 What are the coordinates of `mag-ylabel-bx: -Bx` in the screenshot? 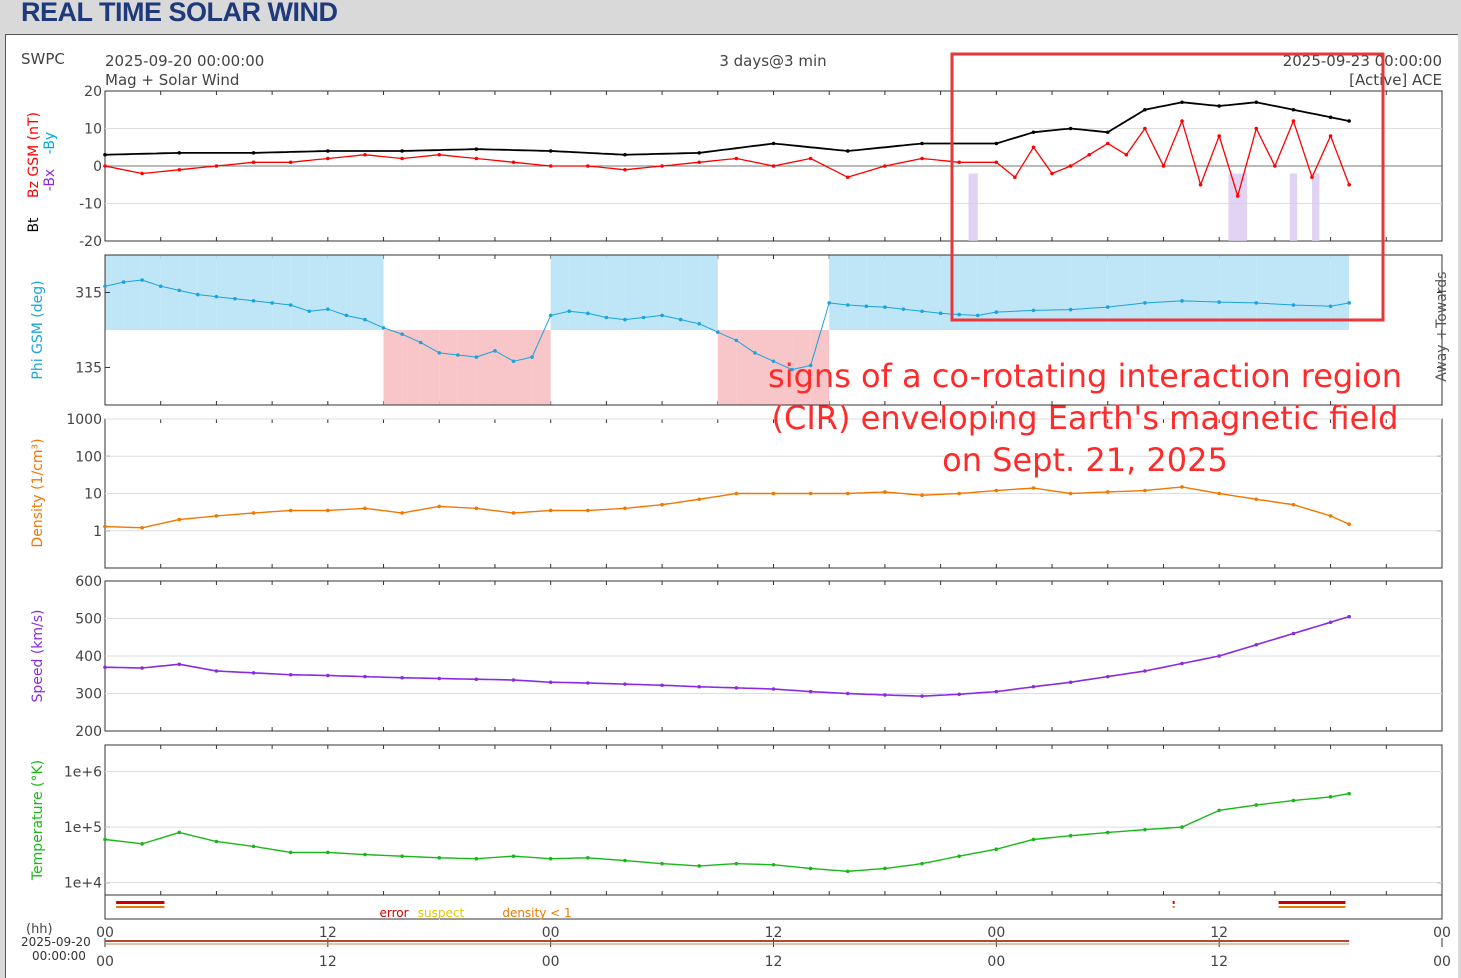 It's located at (50, 180).